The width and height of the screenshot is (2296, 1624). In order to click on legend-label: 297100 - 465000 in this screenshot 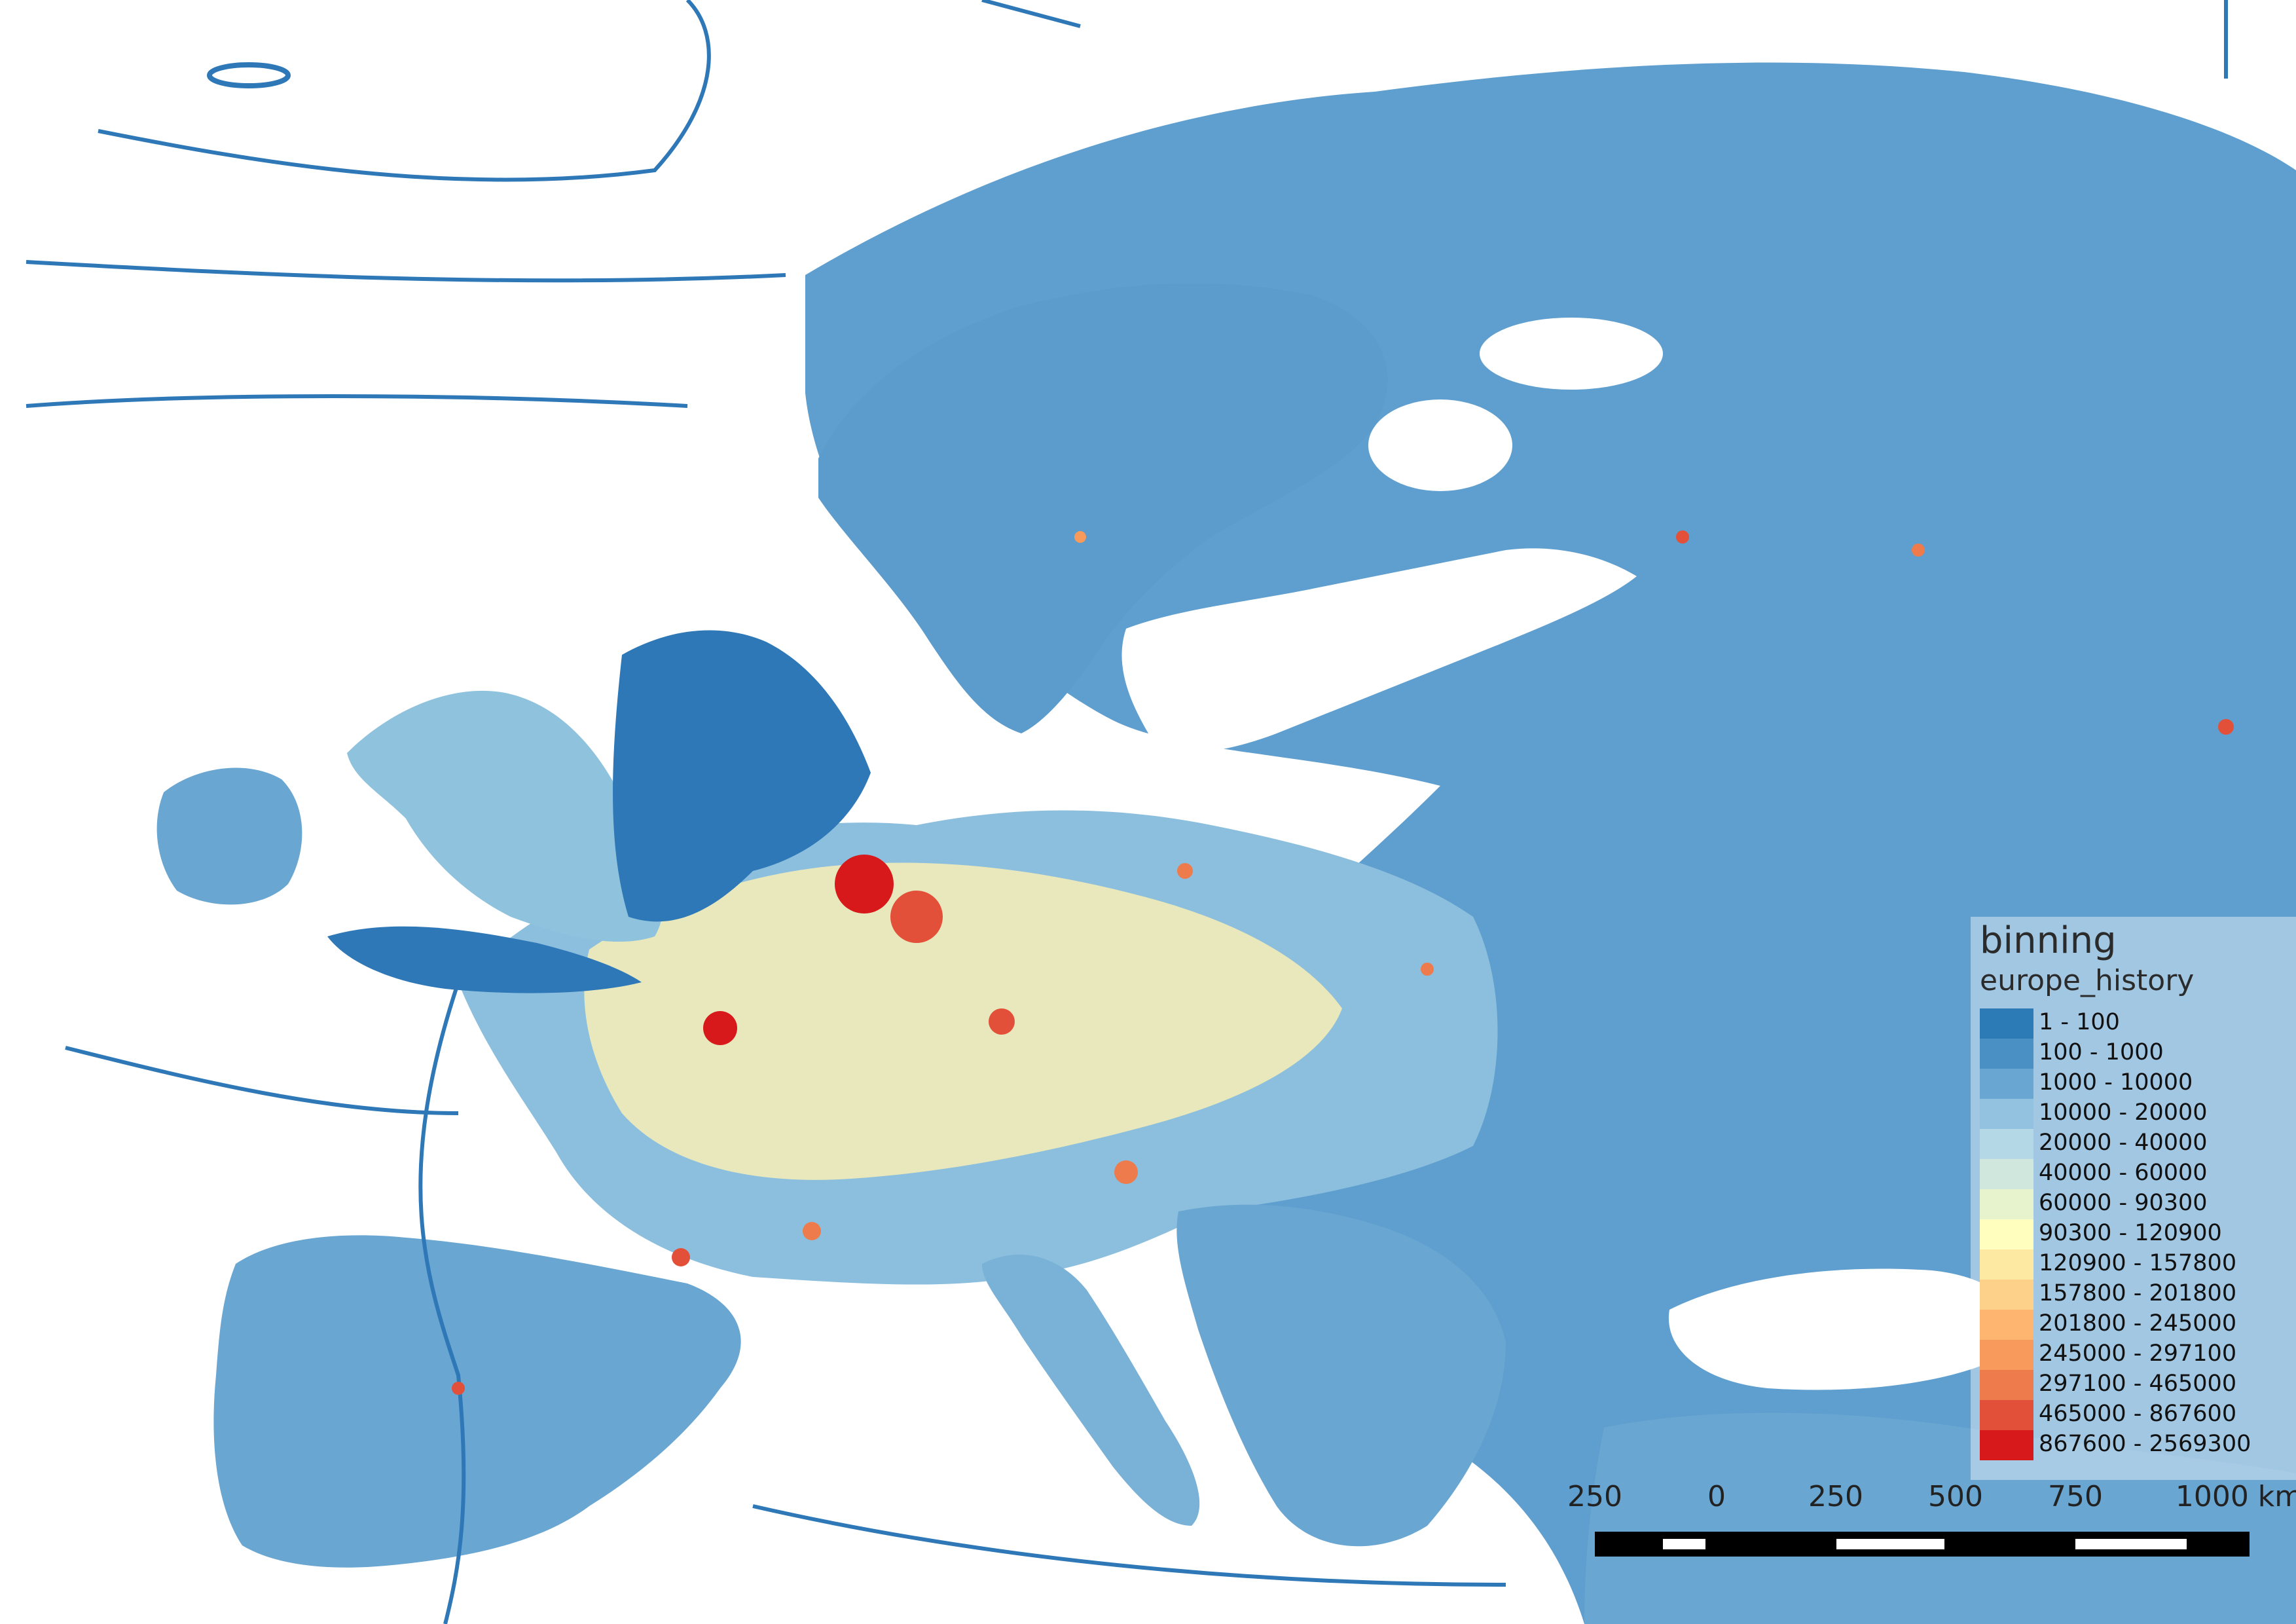, I will do `click(2138, 1384)`.